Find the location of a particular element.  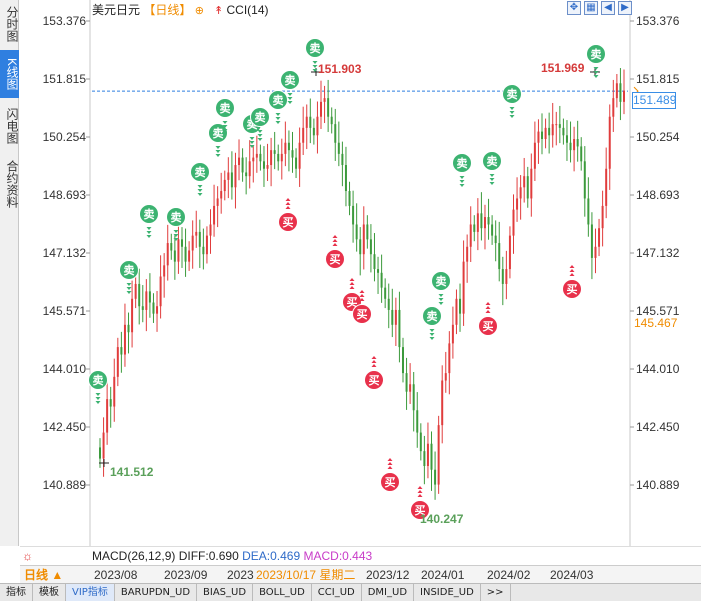

date-label: 2024/02 is located at coordinates (509, 575).